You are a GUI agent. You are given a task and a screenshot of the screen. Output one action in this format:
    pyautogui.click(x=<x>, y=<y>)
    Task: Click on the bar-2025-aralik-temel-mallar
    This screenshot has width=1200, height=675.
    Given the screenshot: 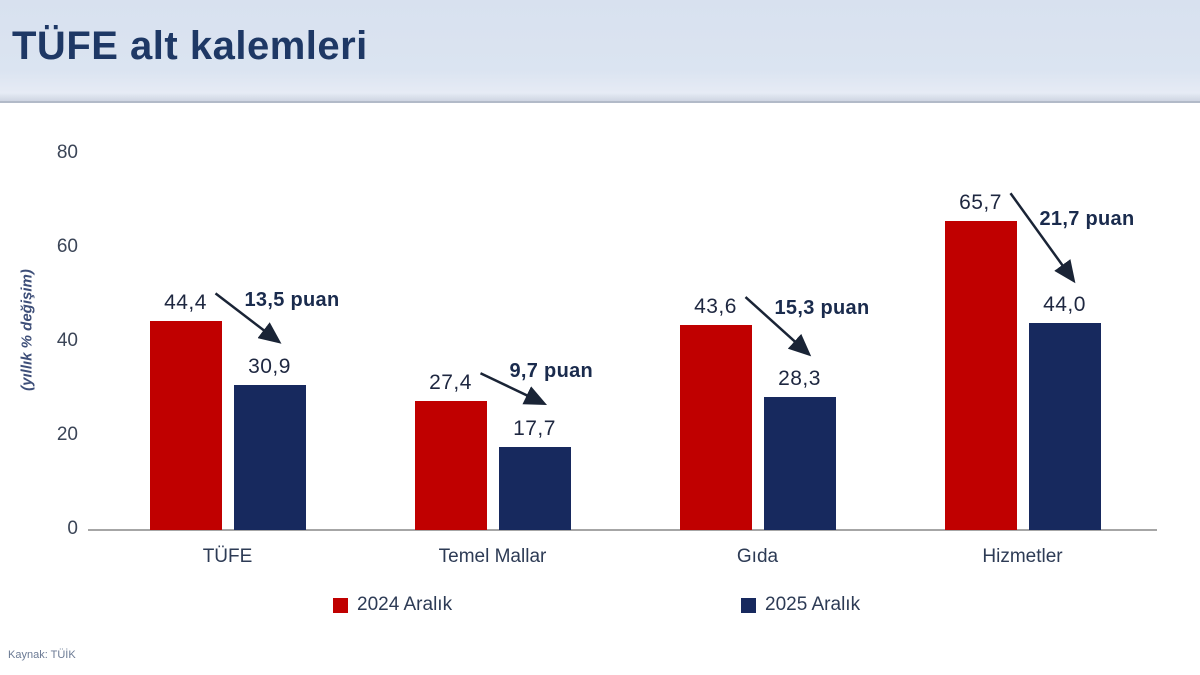 What is the action you would take?
    pyautogui.click(x=534, y=488)
    